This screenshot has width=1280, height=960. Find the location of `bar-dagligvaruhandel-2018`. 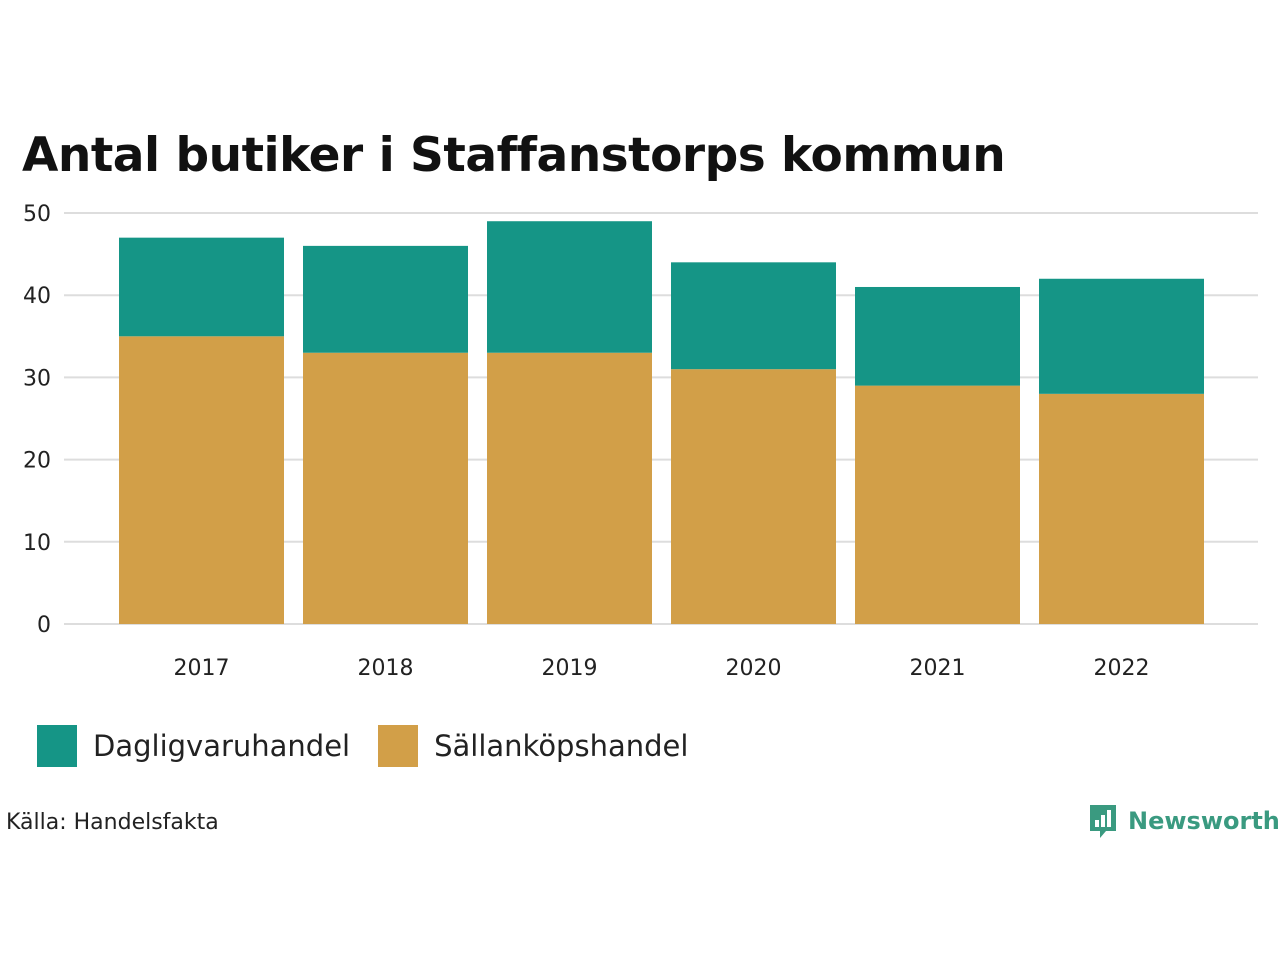

bar-dagligvaruhandel-2018 is located at coordinates (385, 299).